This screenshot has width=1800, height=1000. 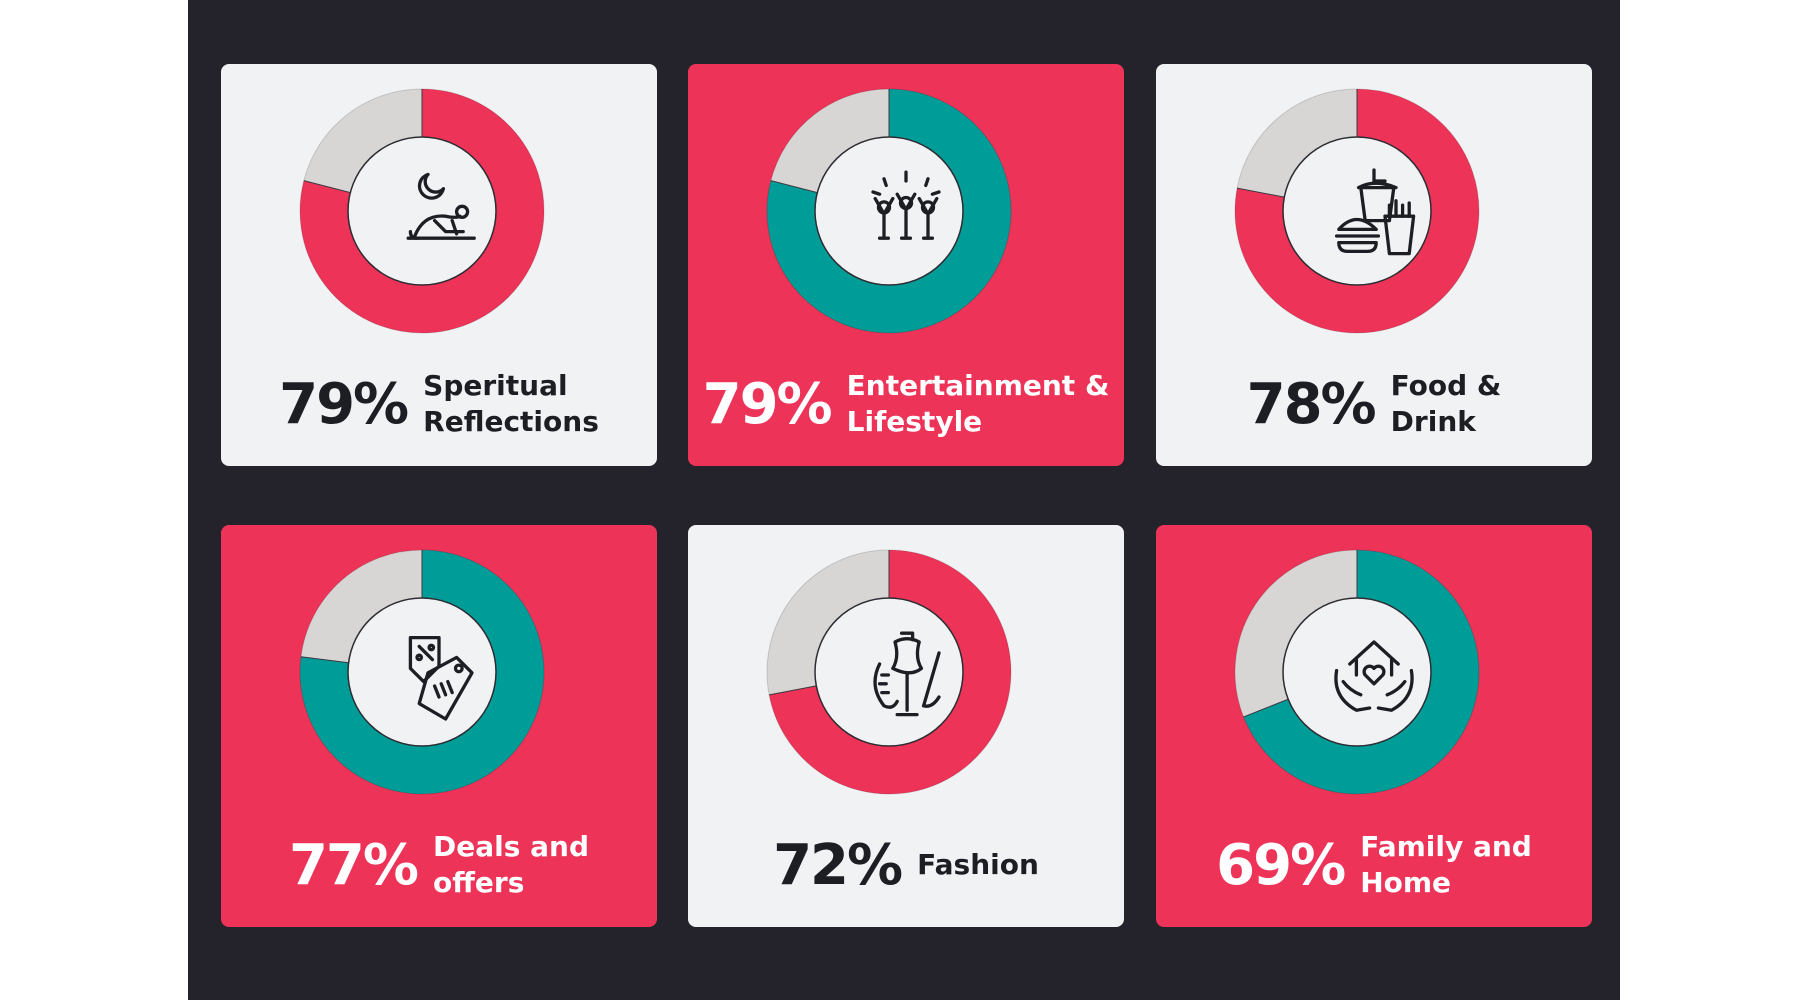 What do you see at coordinates (1311, 404) in the screenshot?
I see `percent-value: 78%` at bounding box center [1311, 404].